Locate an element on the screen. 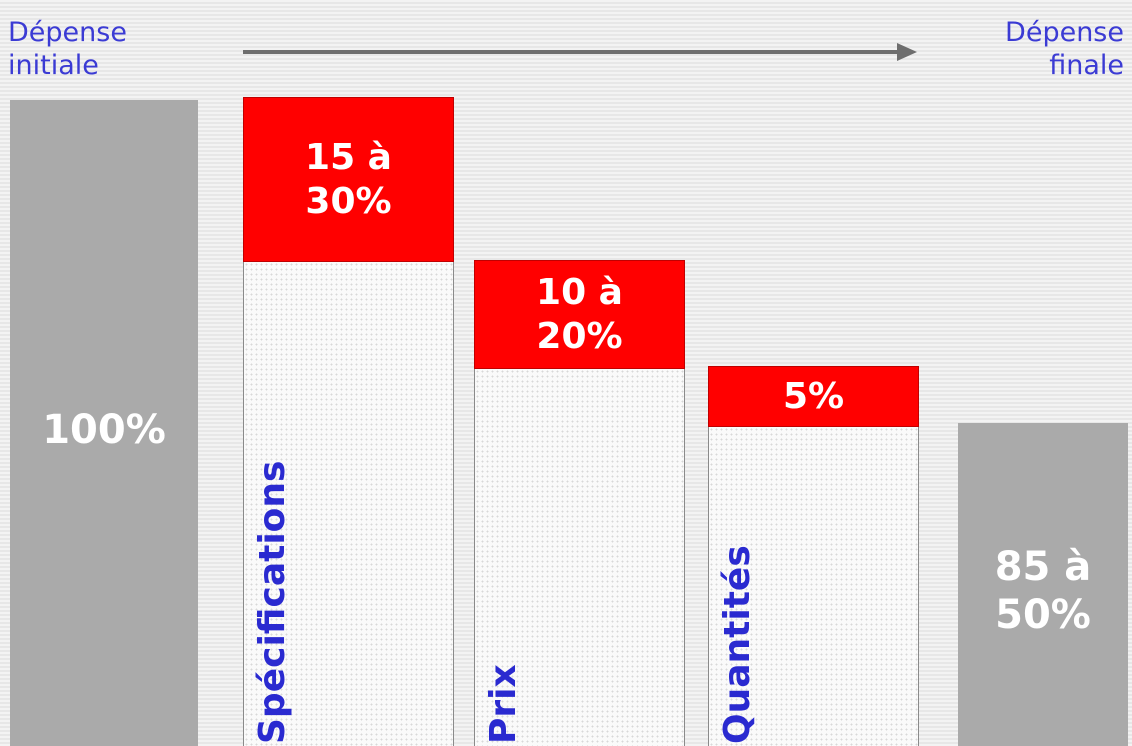 The image size is (1132, 746). final-total-bar is located at coordinates (1043, 584).